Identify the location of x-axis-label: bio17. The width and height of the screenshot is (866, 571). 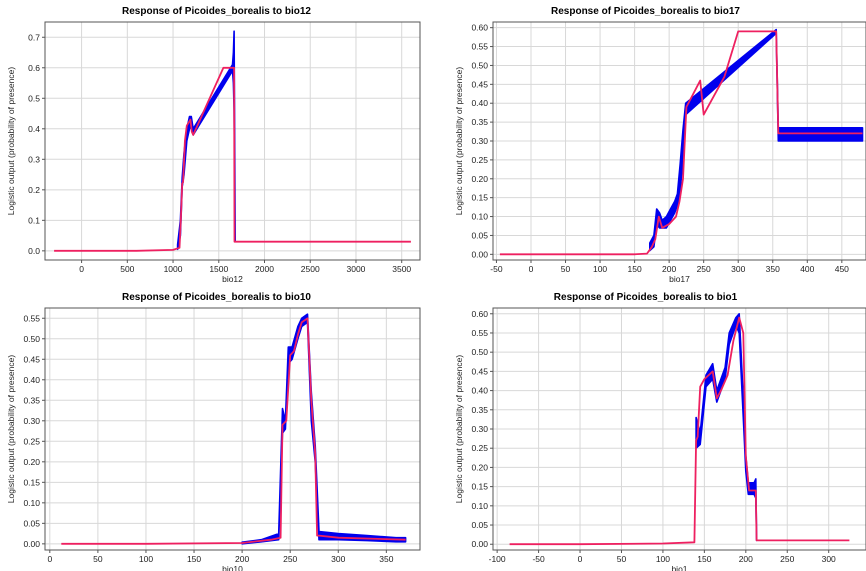
(679, 279).